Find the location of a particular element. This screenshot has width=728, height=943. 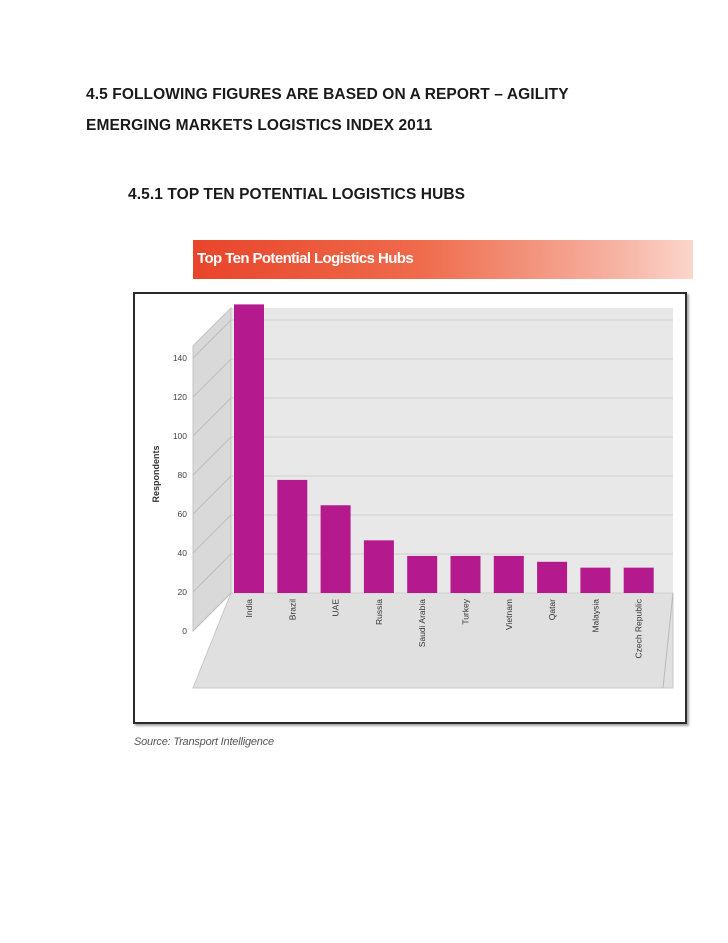

x-tick-label: UAE is located at coordinates (336, 608).